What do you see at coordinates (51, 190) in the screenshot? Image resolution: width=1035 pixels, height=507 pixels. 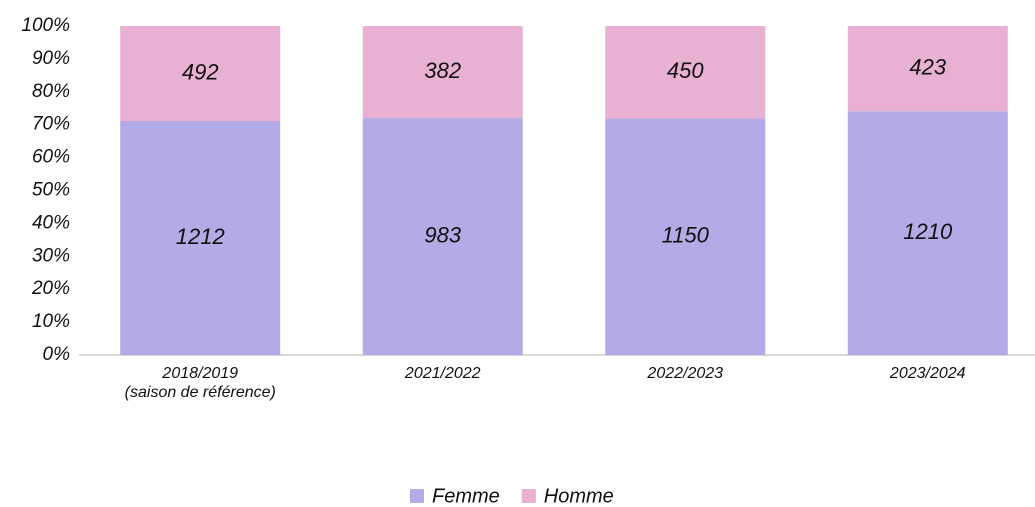 I see `y-tick-label: 50%` at bounding box center [51, 190].